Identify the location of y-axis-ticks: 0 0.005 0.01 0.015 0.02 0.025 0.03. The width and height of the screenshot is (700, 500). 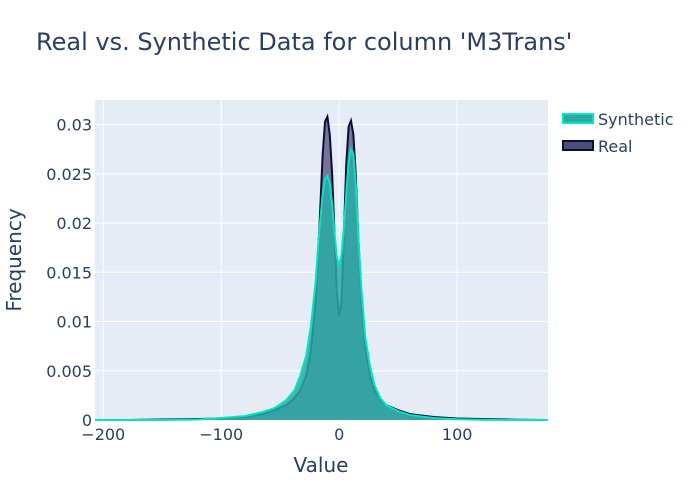
(69, 273).